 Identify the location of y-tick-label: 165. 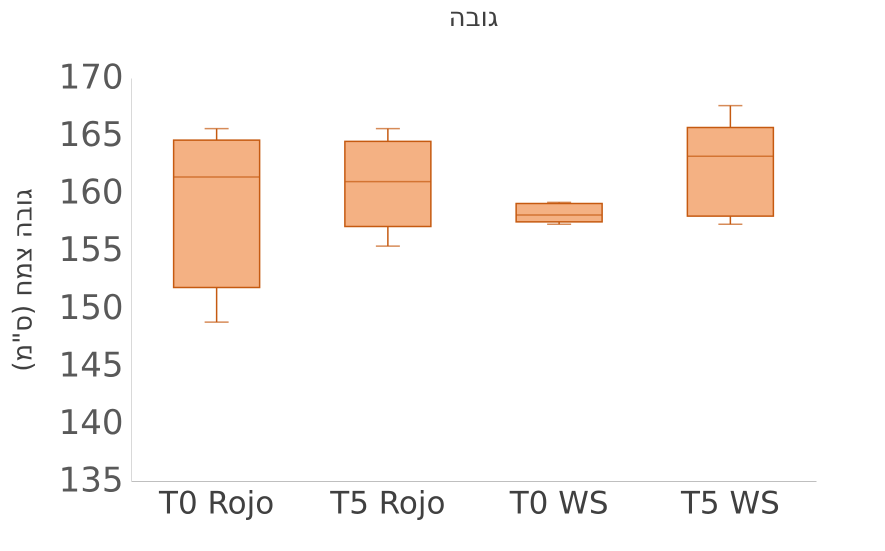
(91, 135).